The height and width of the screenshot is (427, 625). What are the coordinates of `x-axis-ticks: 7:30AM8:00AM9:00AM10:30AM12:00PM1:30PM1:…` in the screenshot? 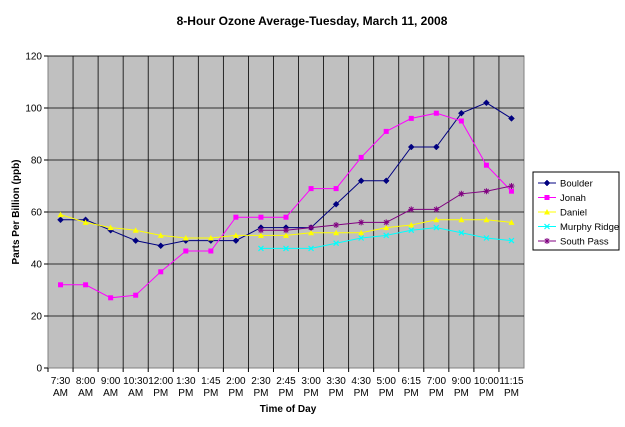 It's located at (285, 383).